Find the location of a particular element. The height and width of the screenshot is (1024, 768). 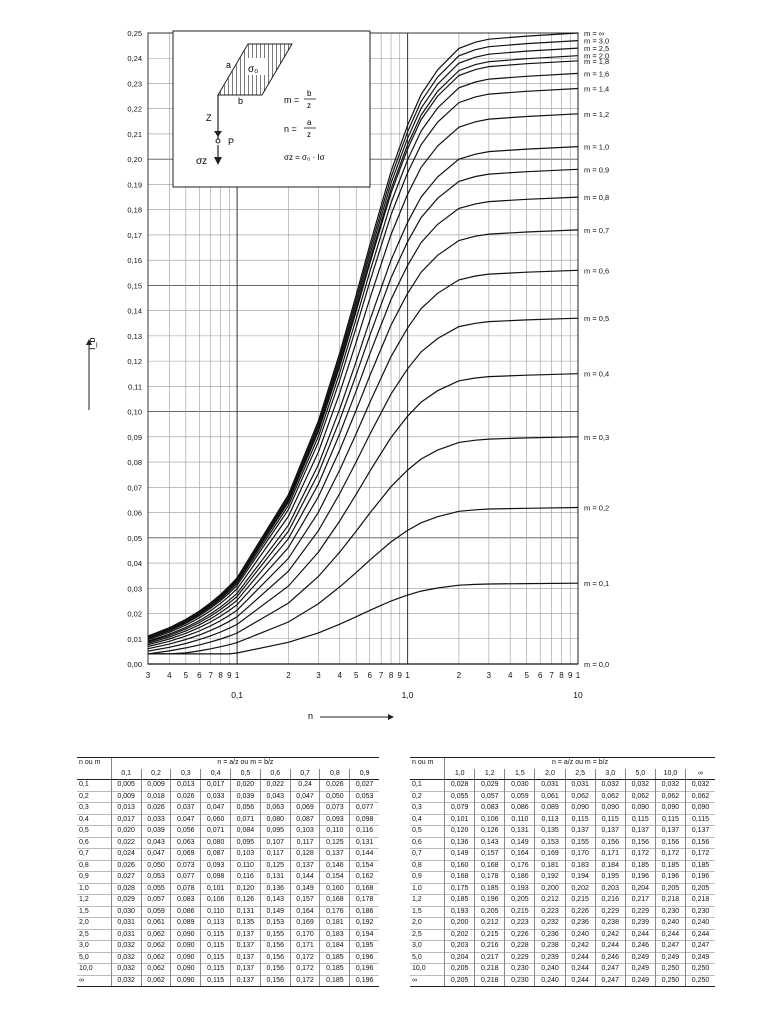

table-cell: 0,156 is located at coordinates (275, 969).